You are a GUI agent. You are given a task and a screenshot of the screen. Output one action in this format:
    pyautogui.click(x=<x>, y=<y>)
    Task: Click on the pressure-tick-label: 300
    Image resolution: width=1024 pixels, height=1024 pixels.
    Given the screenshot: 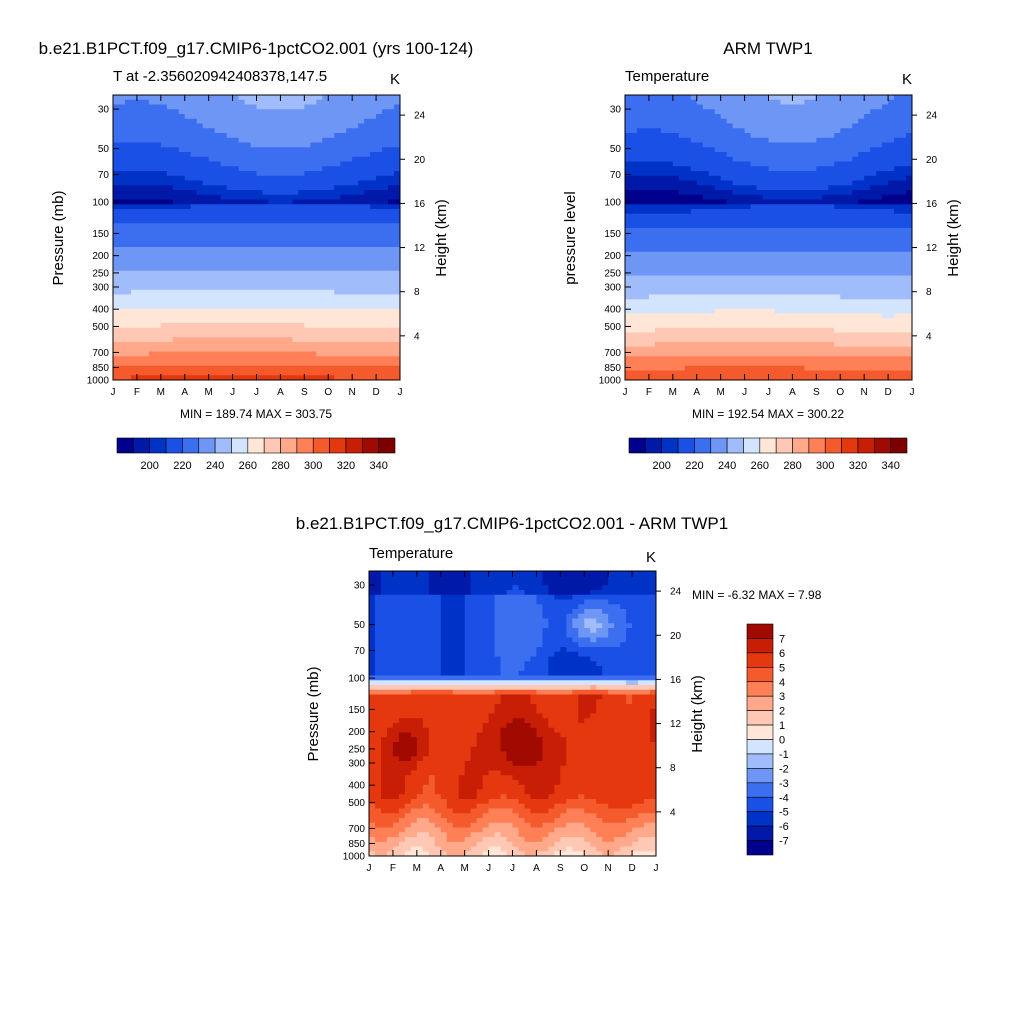 What is the action you would take?
    pyautogui.click(x=612, y=287)
    